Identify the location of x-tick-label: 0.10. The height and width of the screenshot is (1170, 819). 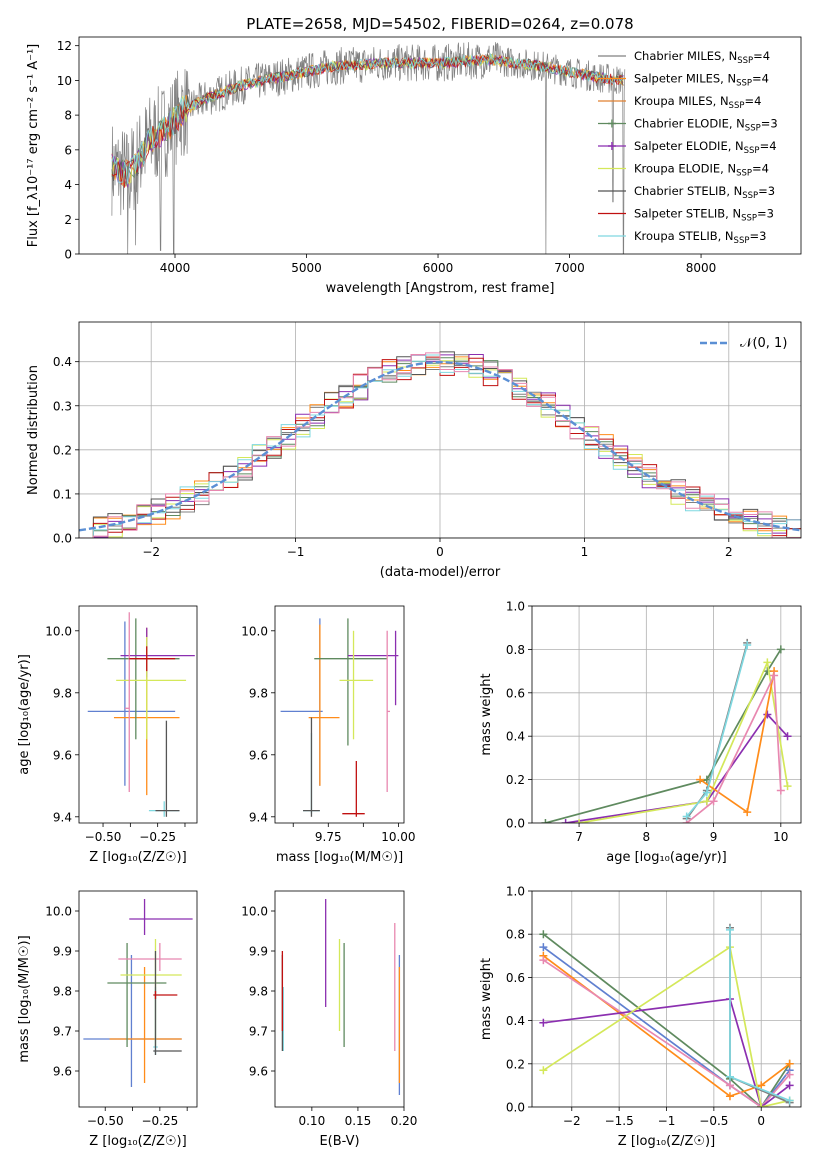
(311, 1121).